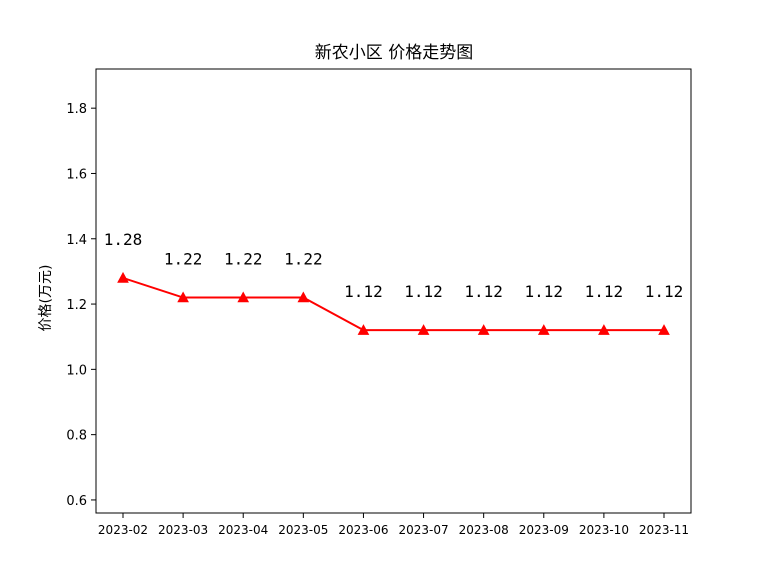 Image resolution: width=768 pixels, height=576 pixels. What do you see at coordinates (123, 530) in the screenshot?
I see `x-tick-label: 2023-02` at bounding box center [123, 530].